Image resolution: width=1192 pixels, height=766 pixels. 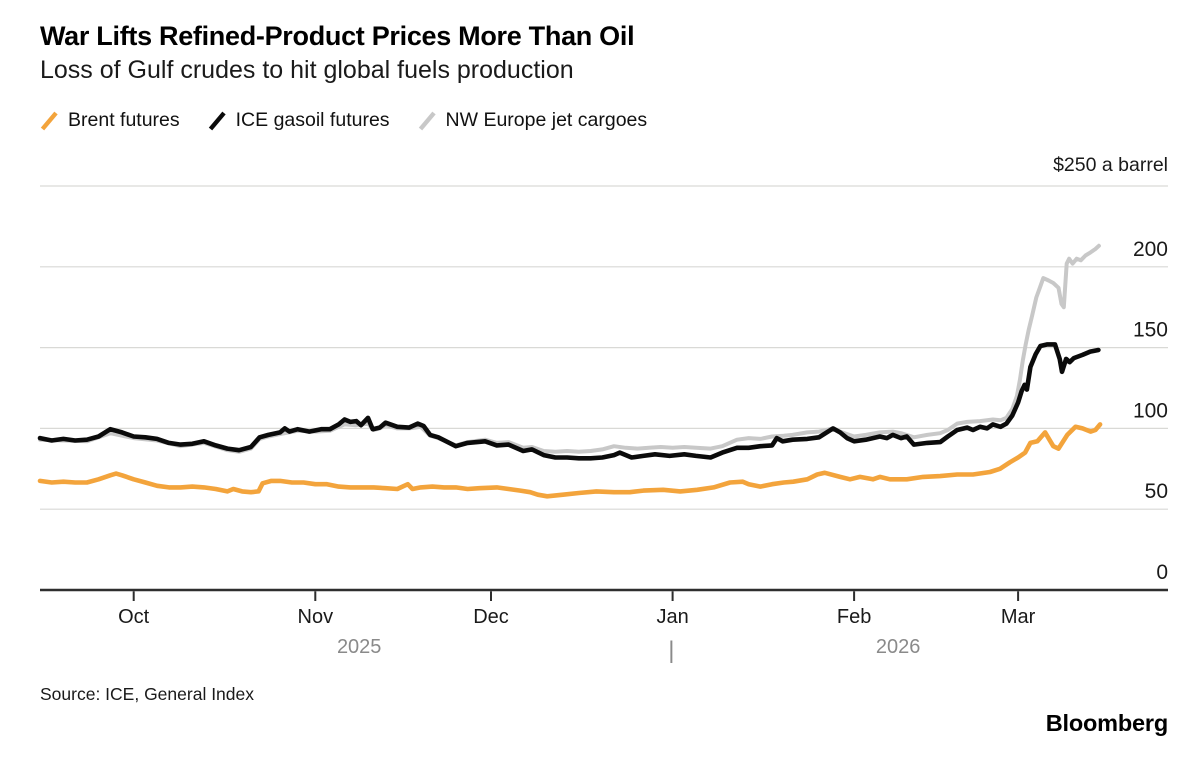 What do you see at coordinates (672, 617) in the screenshot?
I see `x-tick-label-jan: Jan` at bounding box center [672, 617].